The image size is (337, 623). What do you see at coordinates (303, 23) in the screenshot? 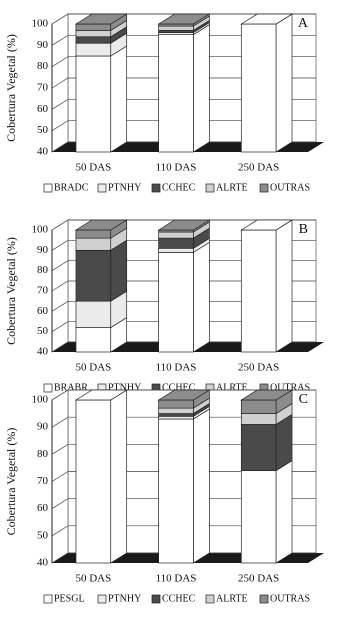
I see `panel-label: A` at bounding box center [303, 23].